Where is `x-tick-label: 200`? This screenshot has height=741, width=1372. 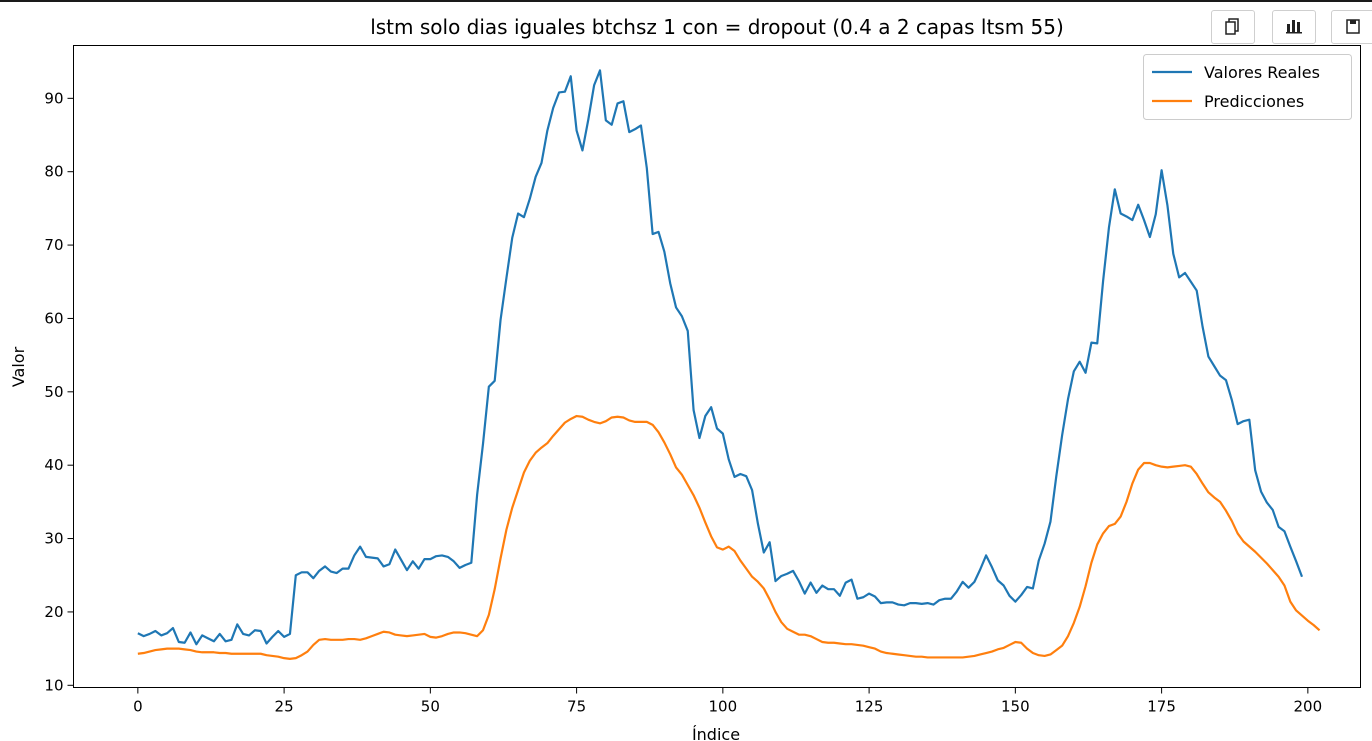
x-tick-label: 200 is located at coordinates (1308, 707).